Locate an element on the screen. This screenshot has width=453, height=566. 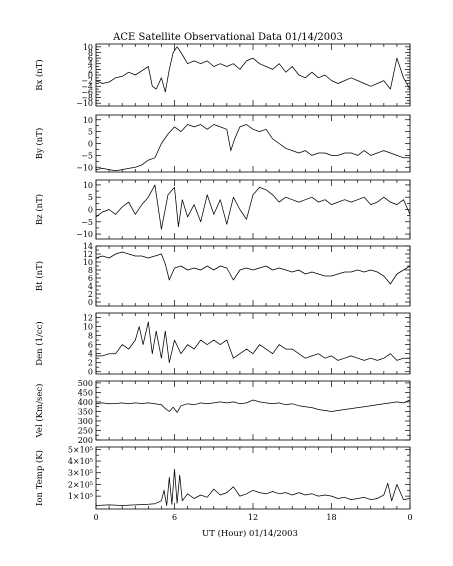
y-tick-label: 3×10⁵ is located at coordinates (80, 473).